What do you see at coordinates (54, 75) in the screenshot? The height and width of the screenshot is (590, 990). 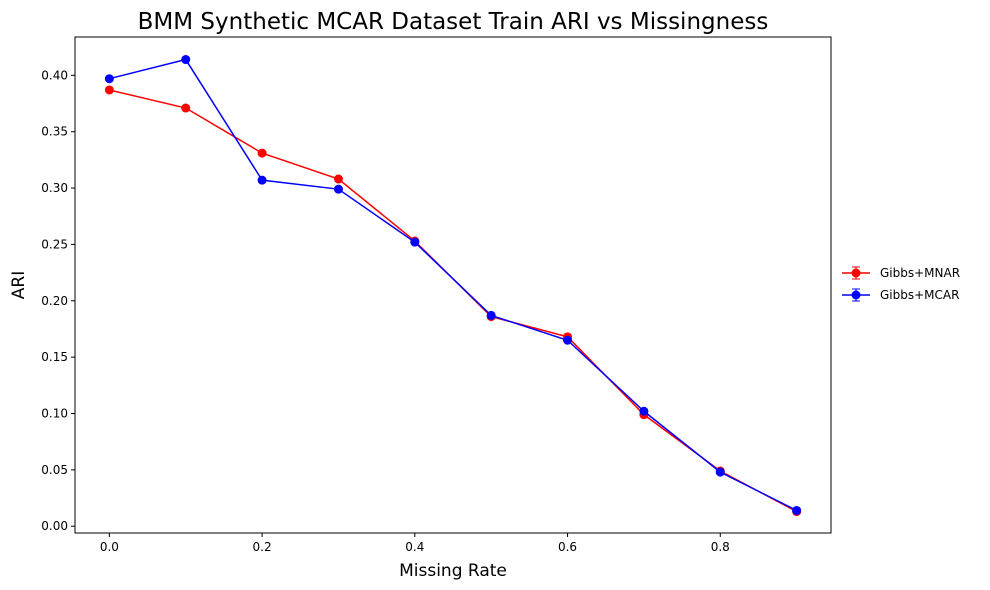 I see `y-tick-label: 0.40` at bounding box center [54, 75].